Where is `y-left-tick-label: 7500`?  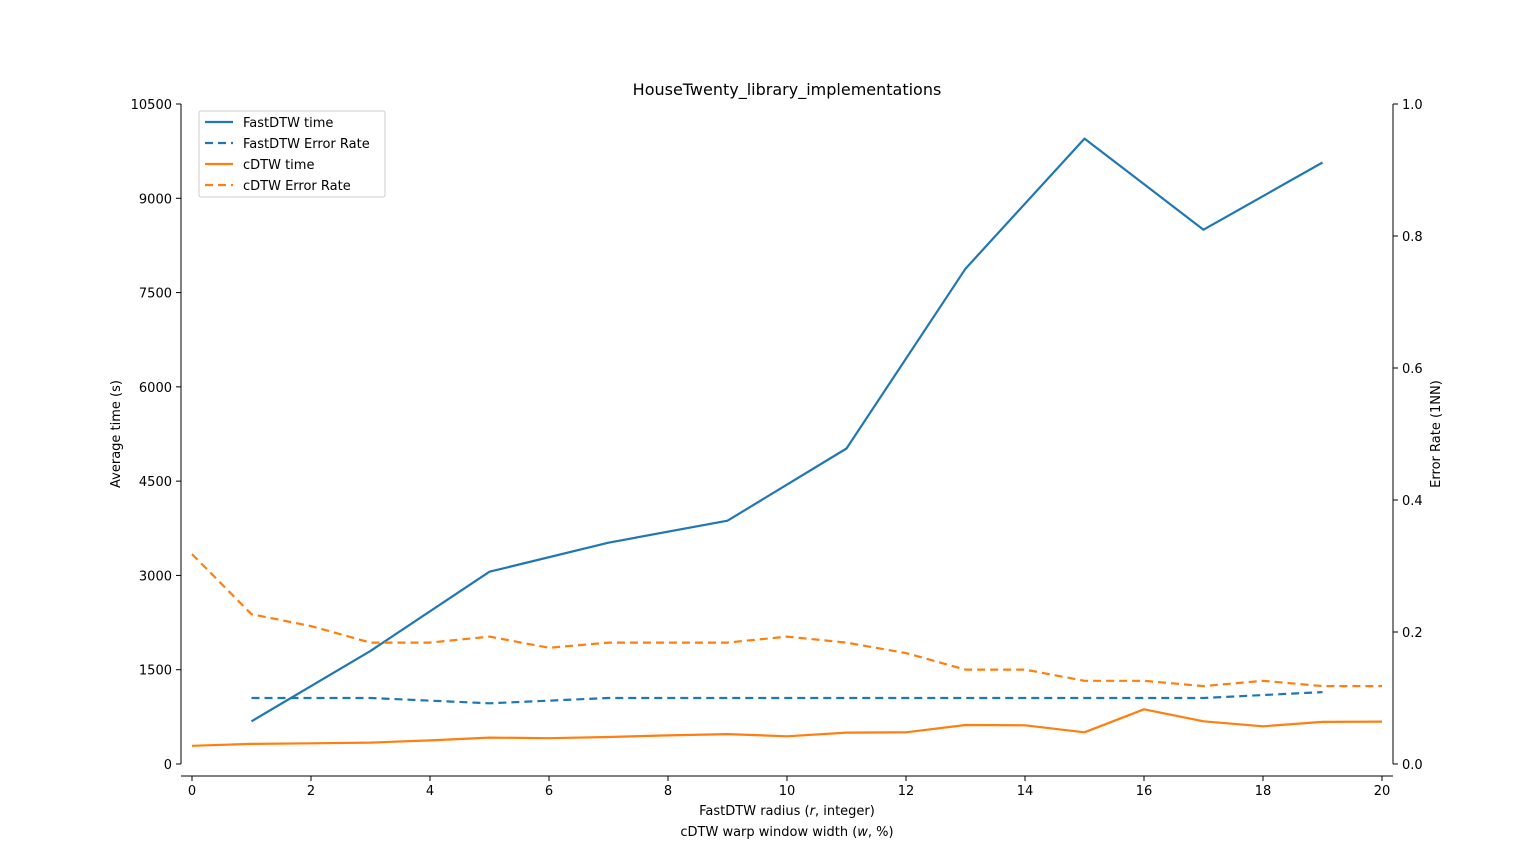
y-left-tick-label: 7500 is located at coordinates (155, 294).